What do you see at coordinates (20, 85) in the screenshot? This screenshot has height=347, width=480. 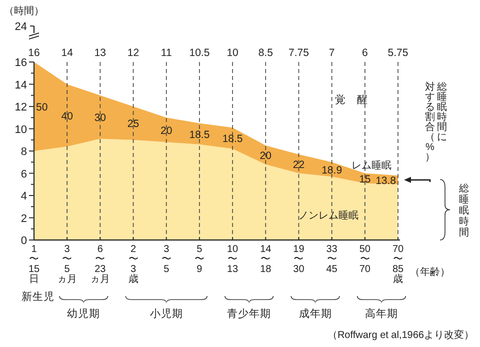 I see `y-tick-label: 14` at bounding box center [20, 85].